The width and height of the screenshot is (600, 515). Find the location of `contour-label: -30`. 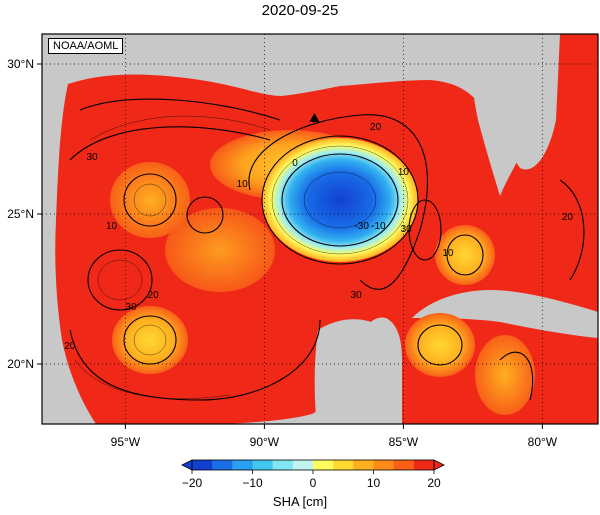

contour-label: -30 is located at coordinates (361, 226).